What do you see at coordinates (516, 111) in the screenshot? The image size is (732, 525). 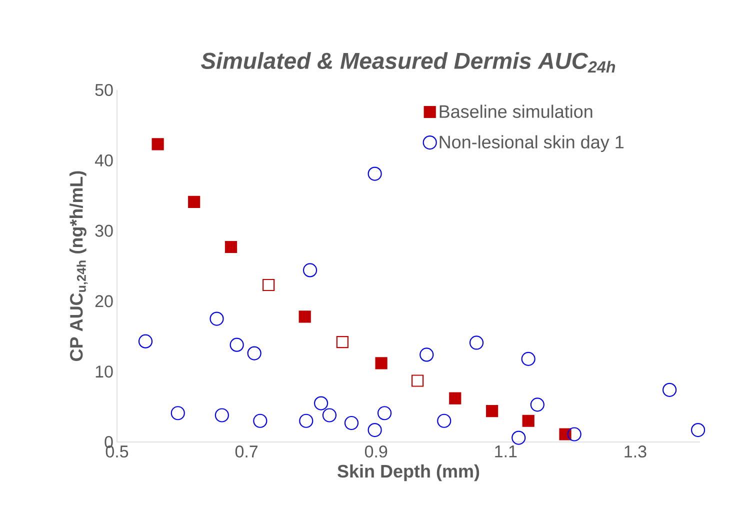 I see `legend-label: Baseline simulation` at bounding box center [516, 111].